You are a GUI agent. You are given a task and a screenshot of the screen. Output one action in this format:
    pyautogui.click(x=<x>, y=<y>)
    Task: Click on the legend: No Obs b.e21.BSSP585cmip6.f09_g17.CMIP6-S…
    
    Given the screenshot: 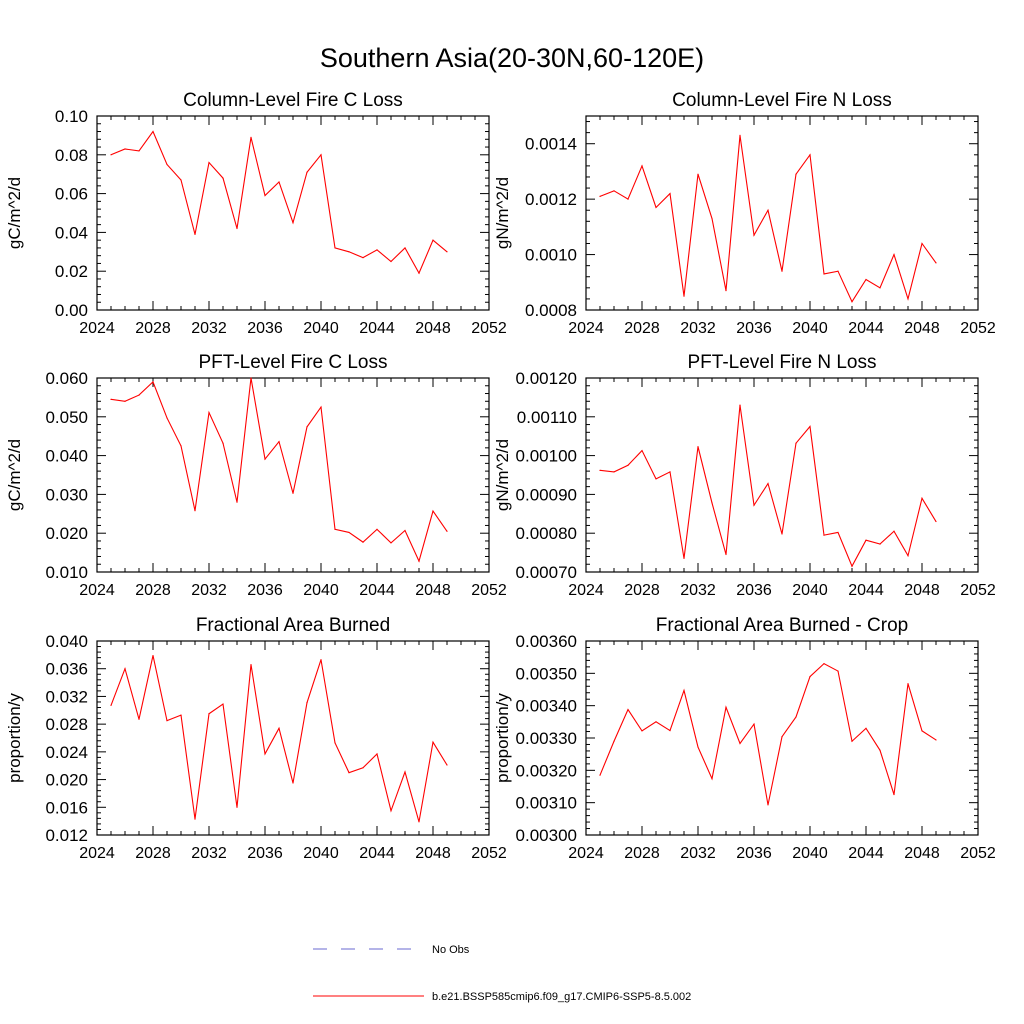 What is the action you would take?
    pyautogui.click(x=502, y=973)
    